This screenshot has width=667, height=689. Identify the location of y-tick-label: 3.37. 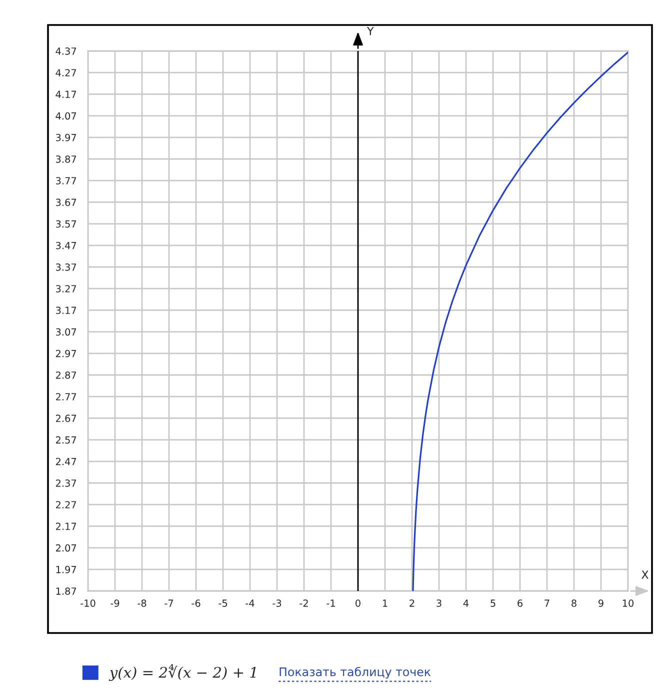
(66, 267).